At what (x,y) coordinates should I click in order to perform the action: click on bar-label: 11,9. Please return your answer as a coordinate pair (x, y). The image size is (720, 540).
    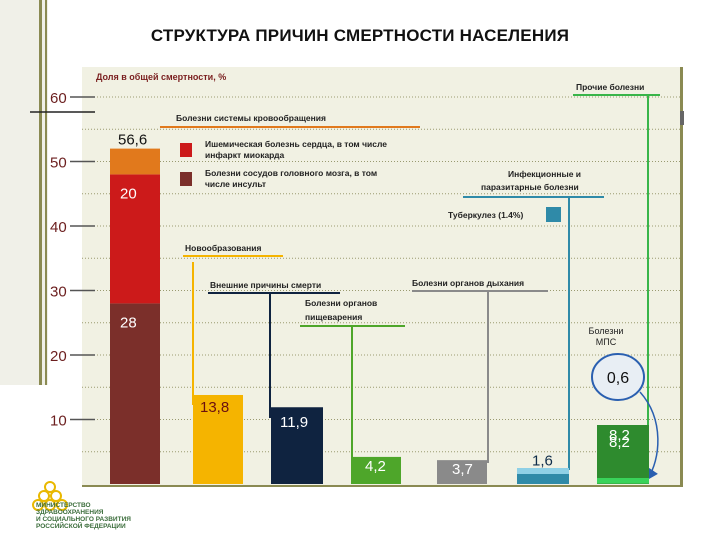
    Looking at the image, I should click on (294, 422).